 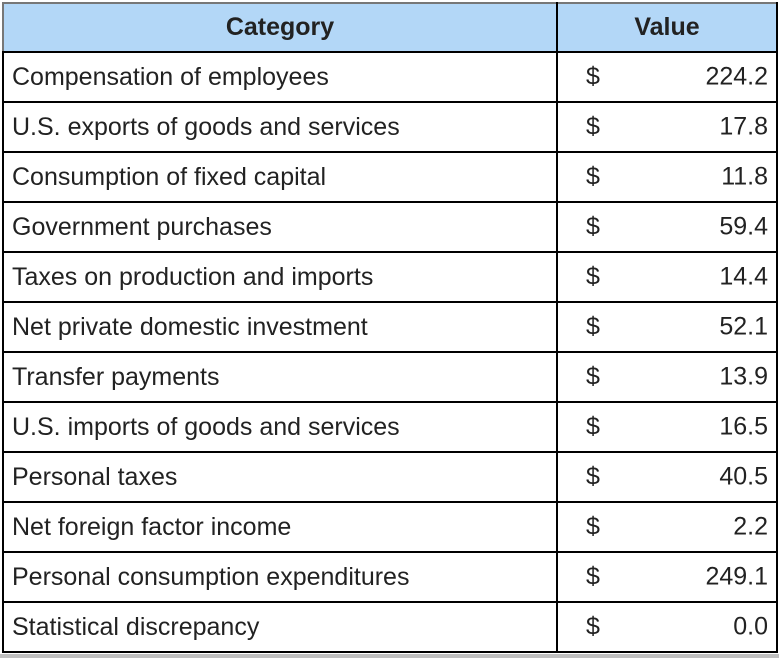 I want to click on table-row: Net foreign factor income $ 2.2, so click(x=390, y=527).